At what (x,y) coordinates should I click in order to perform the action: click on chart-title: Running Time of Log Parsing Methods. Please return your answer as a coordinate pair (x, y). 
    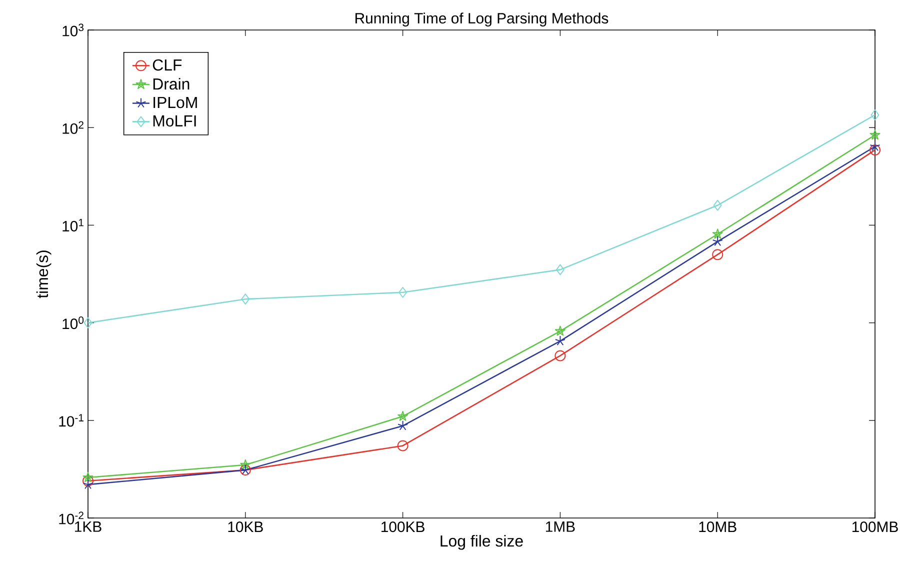
    Looking at the image, I should click on (481, 19).